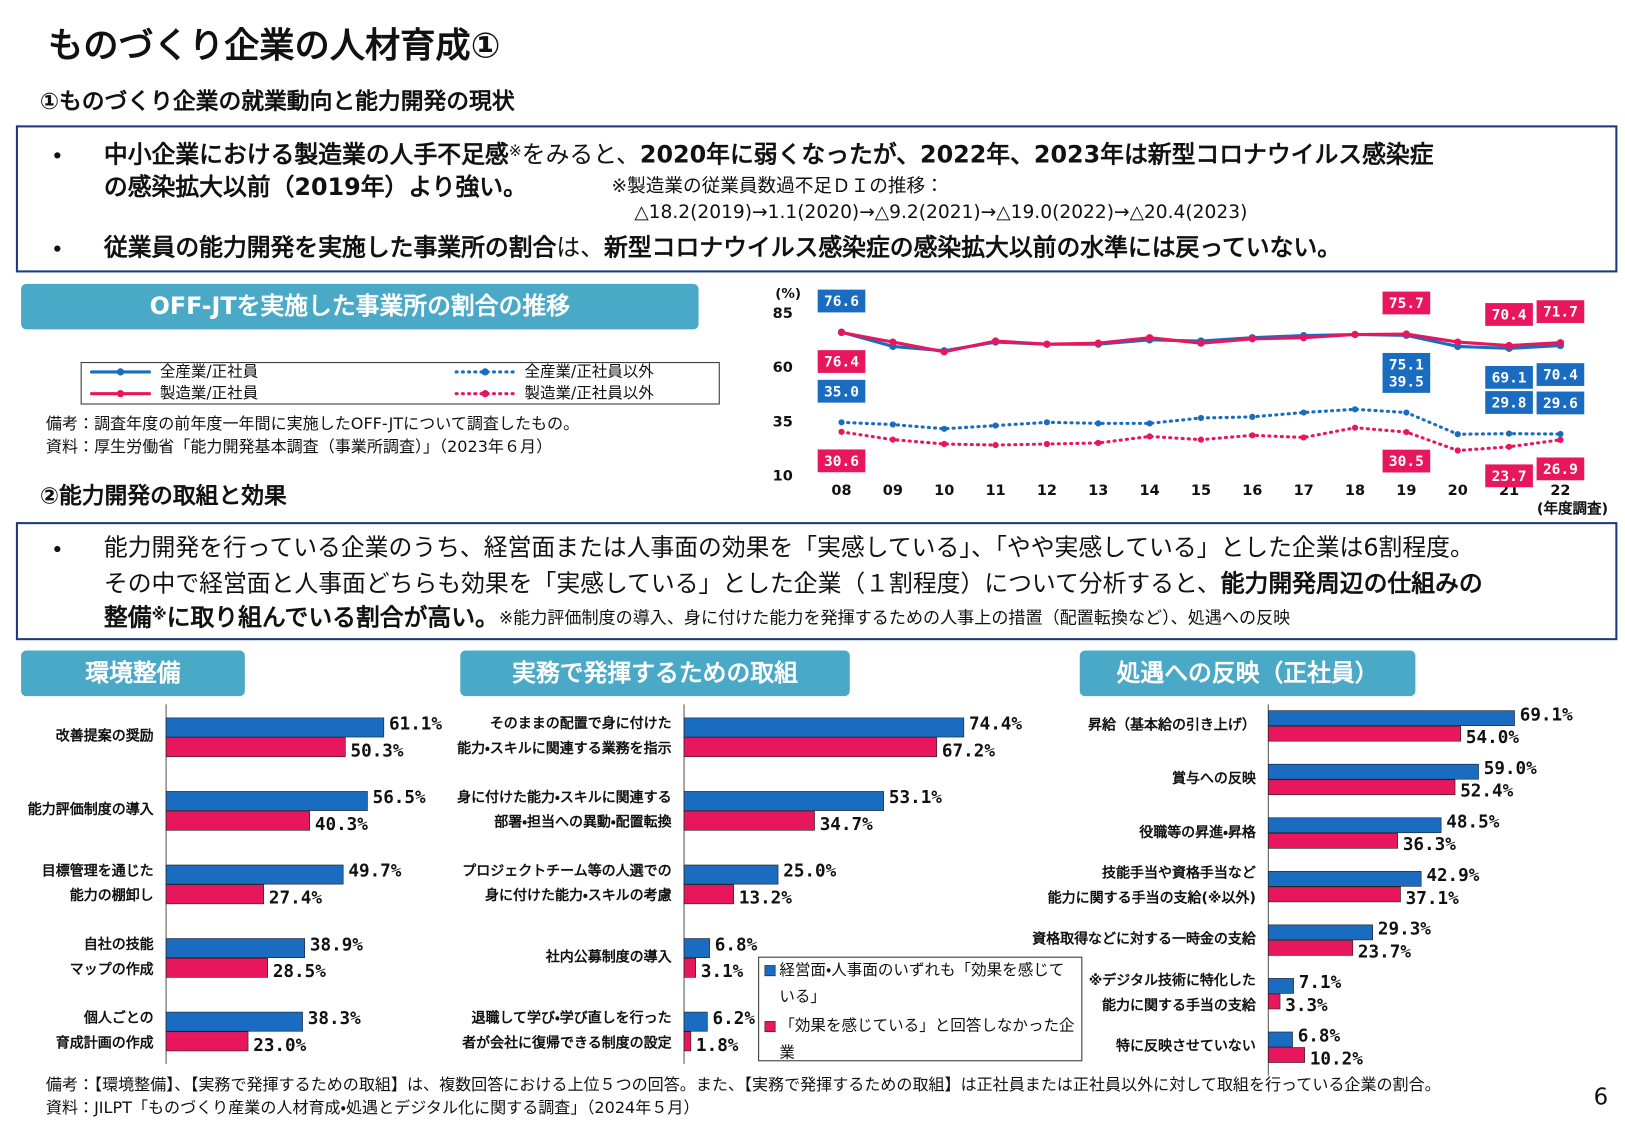  Describe the element at coordinates (57, 549) in the screenshot. I see `bullet` at that location.